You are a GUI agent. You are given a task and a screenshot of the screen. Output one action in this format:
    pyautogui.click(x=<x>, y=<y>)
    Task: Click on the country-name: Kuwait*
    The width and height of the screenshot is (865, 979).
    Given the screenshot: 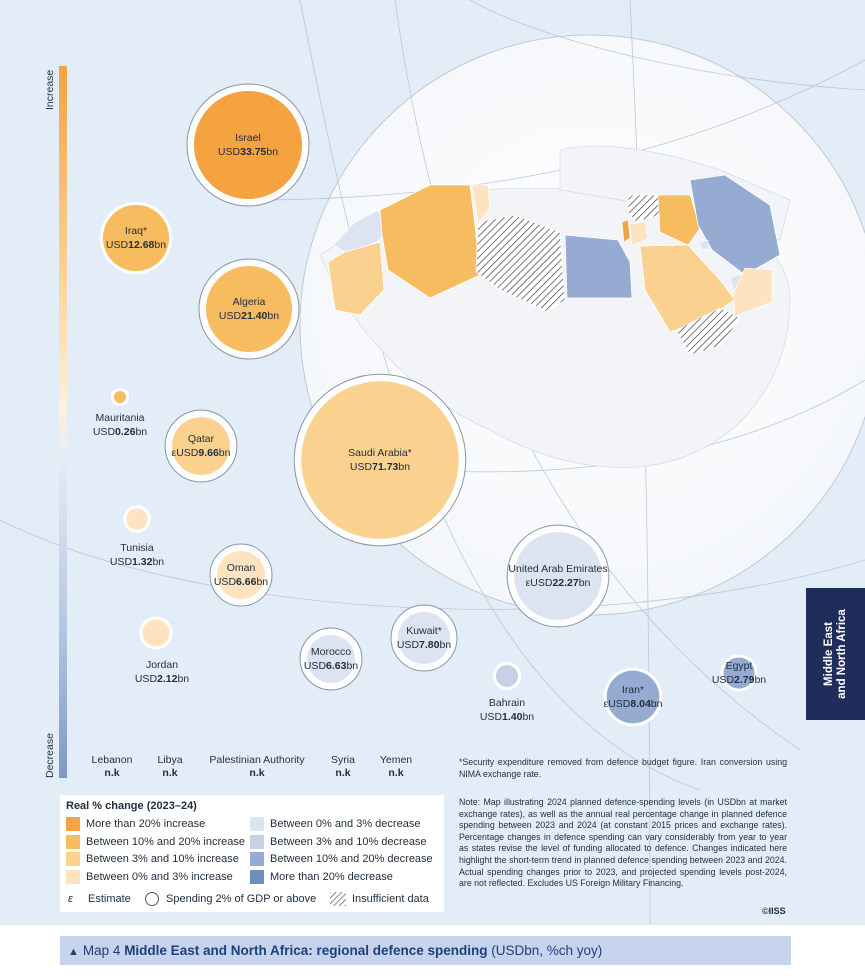 What is the action you would take?
    pyautogui.click(x=424, y=631)
    